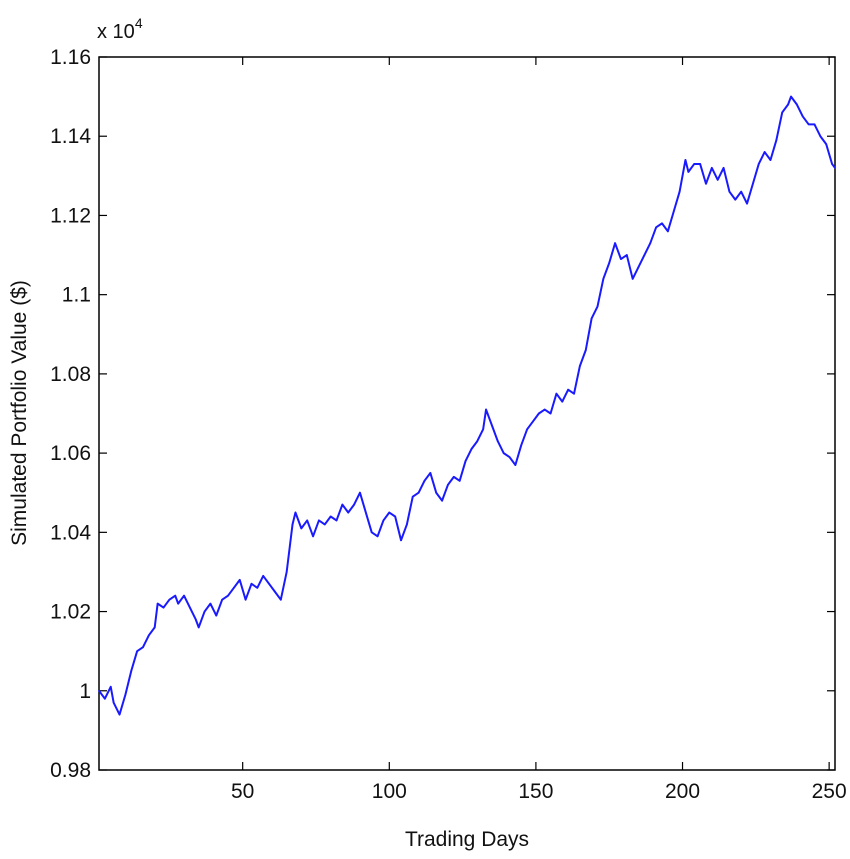 The height and width of the screenshot is (859, 850). What do you see at coordinates (70, 453) in the screenshot?
I see `y-tick-label: 1.06` at bounding box center [70, 453].